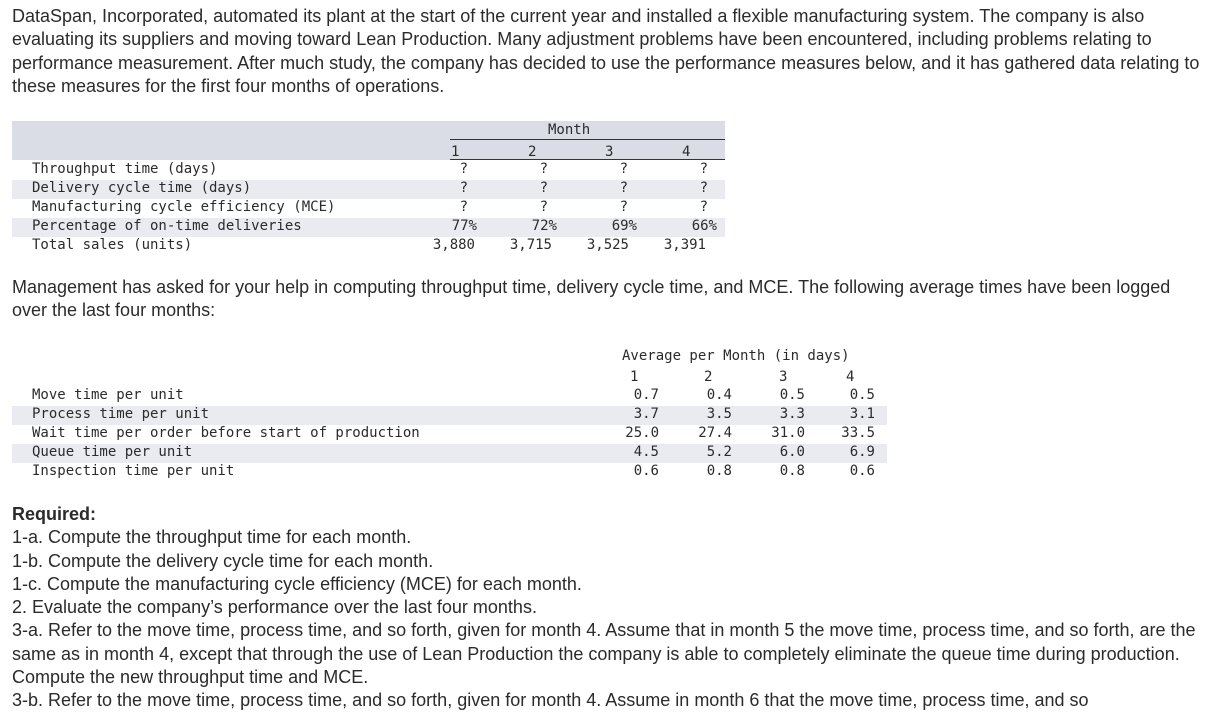 The height and width of the screenshot is (713, 1212). I want to click on cell-value: 6.0, so click(792, 452).